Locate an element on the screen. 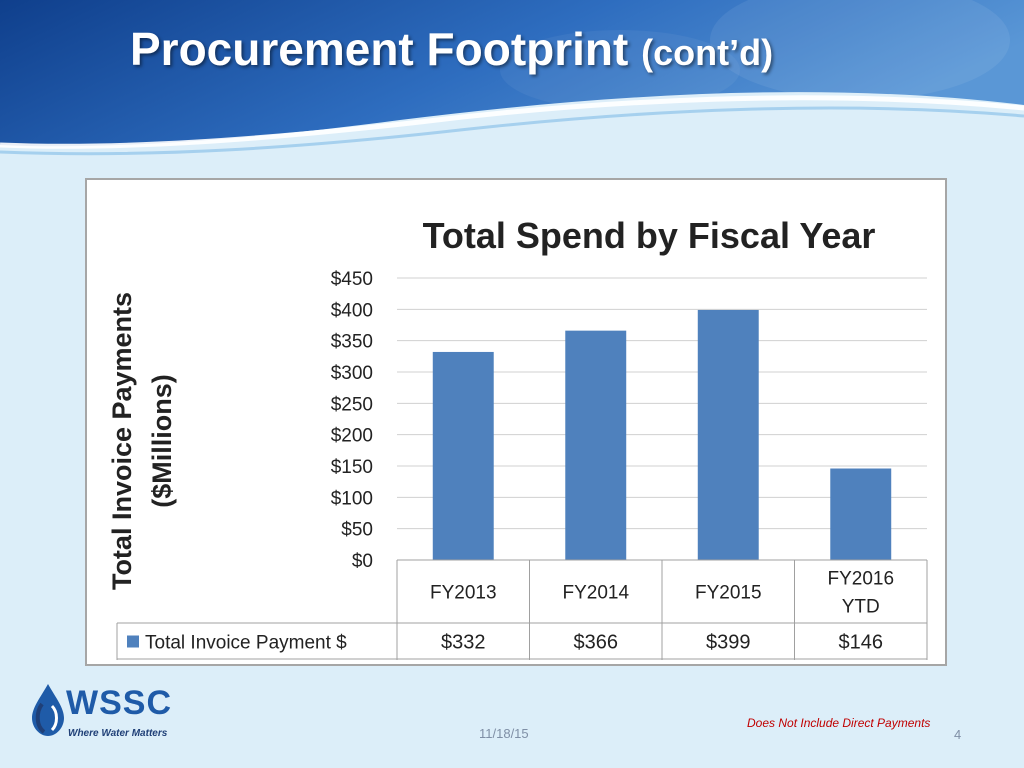  data-value-label: $332 is located at coordinates (463, 643).